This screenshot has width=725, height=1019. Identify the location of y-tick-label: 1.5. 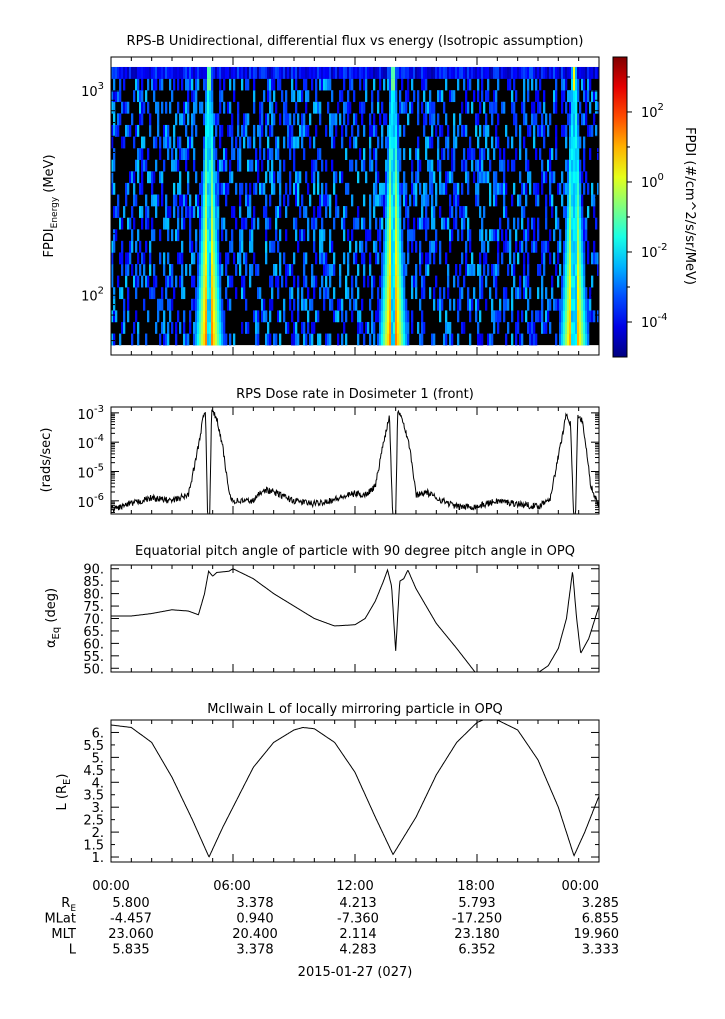
(93, 846).